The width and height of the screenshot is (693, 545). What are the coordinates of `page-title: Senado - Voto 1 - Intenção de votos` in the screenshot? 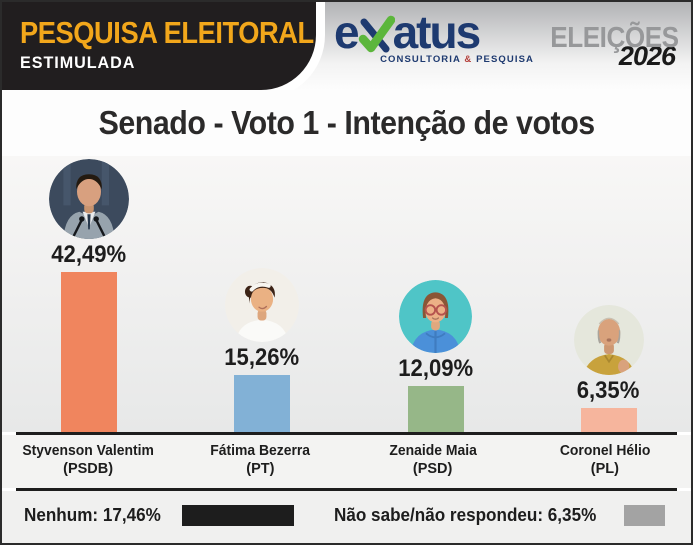 It's located at (346, 122).